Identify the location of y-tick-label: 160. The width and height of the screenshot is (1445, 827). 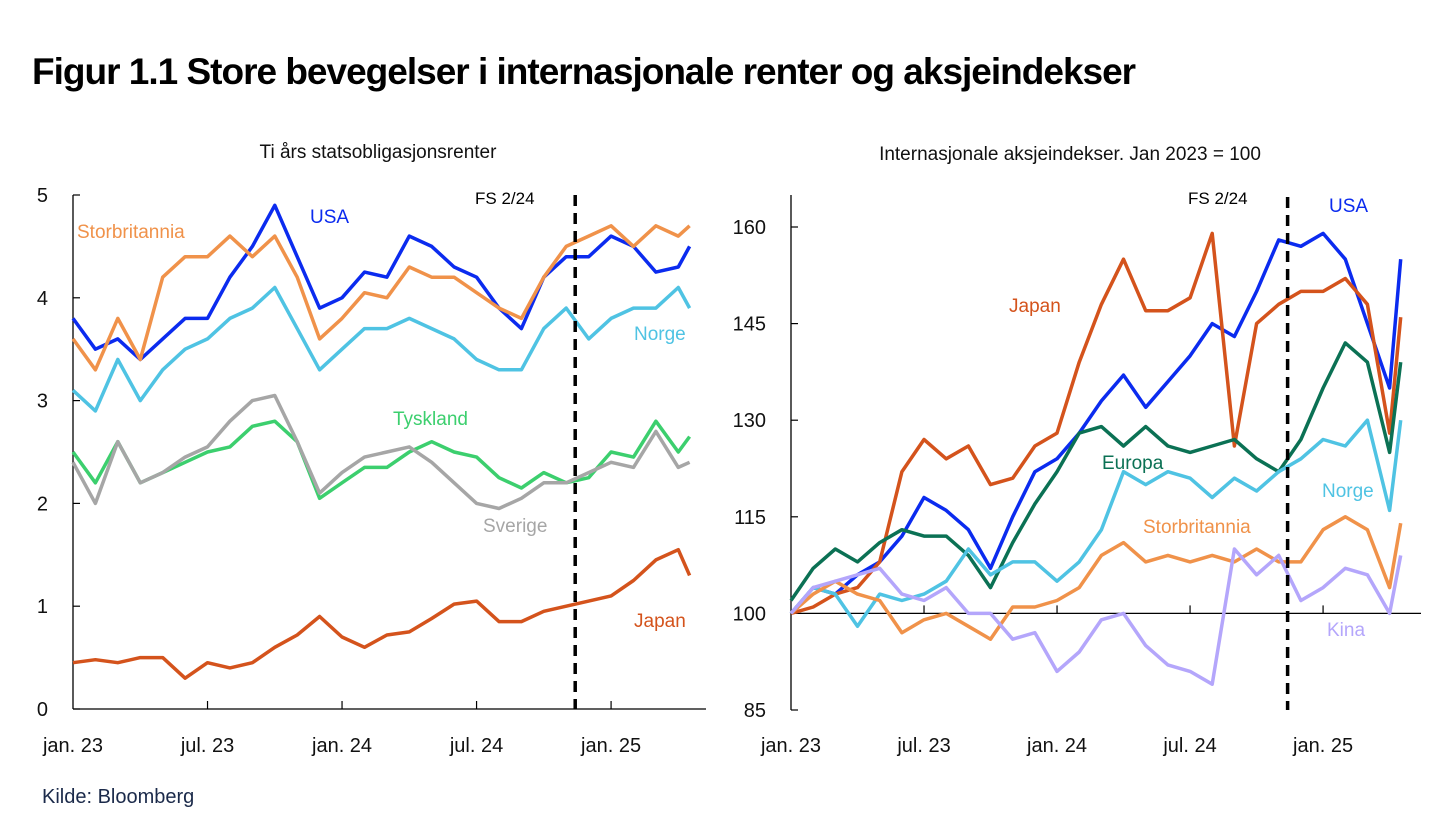
(749, 228).